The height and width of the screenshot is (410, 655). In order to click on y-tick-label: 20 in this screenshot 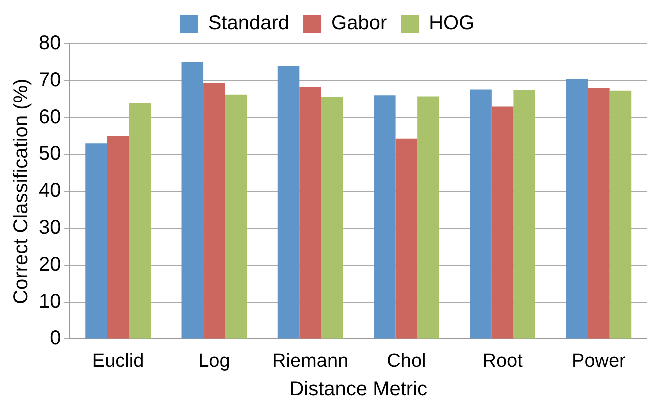, I will do `click(50, 265)`.